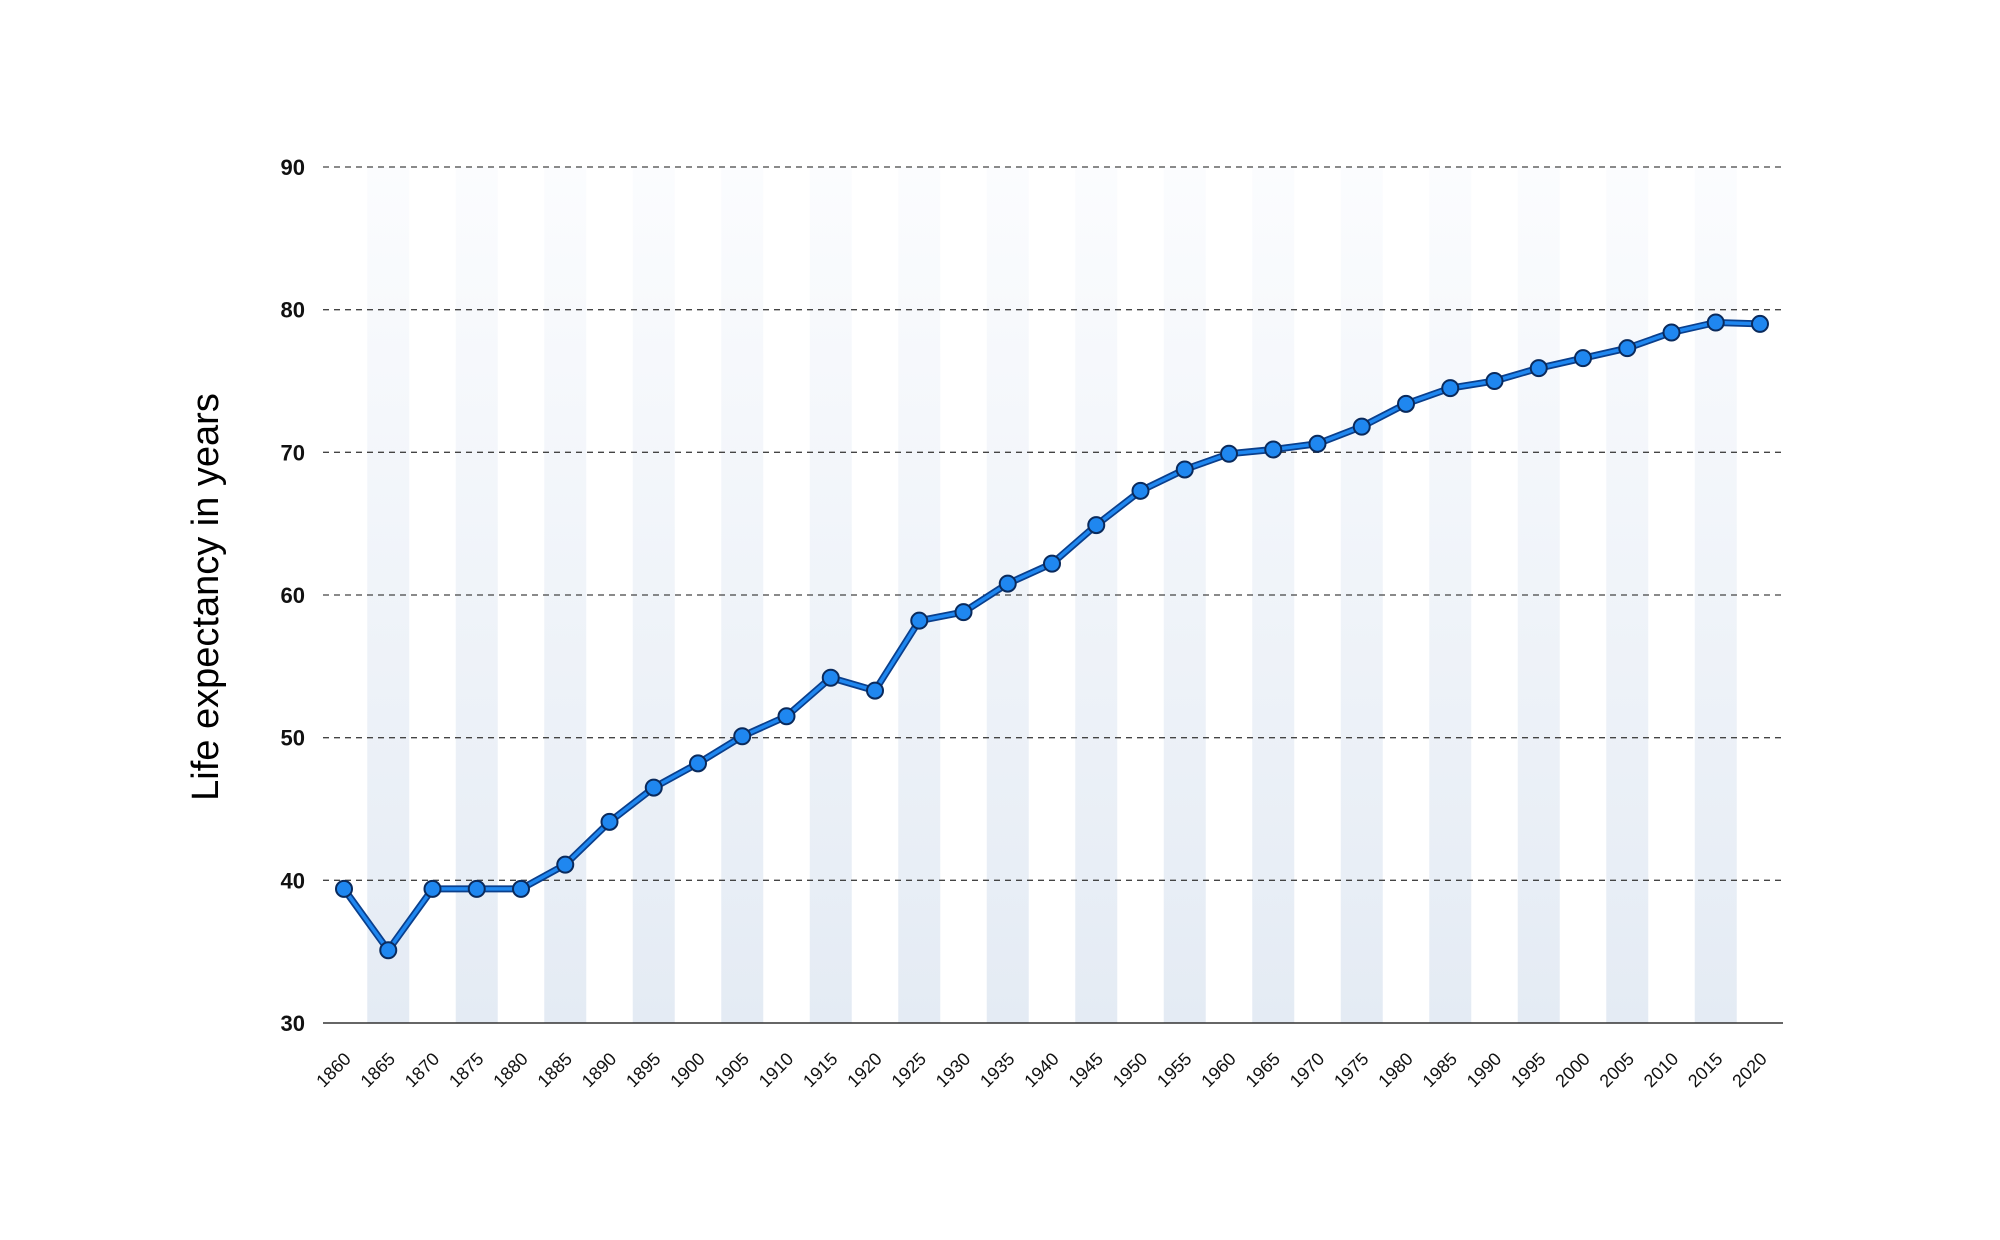 This screenshot has height=1240, width=2000. Describe the element at coordinates (1395, 1070) in the screenshot. I see `x-tick-1980: 1980` at that location.